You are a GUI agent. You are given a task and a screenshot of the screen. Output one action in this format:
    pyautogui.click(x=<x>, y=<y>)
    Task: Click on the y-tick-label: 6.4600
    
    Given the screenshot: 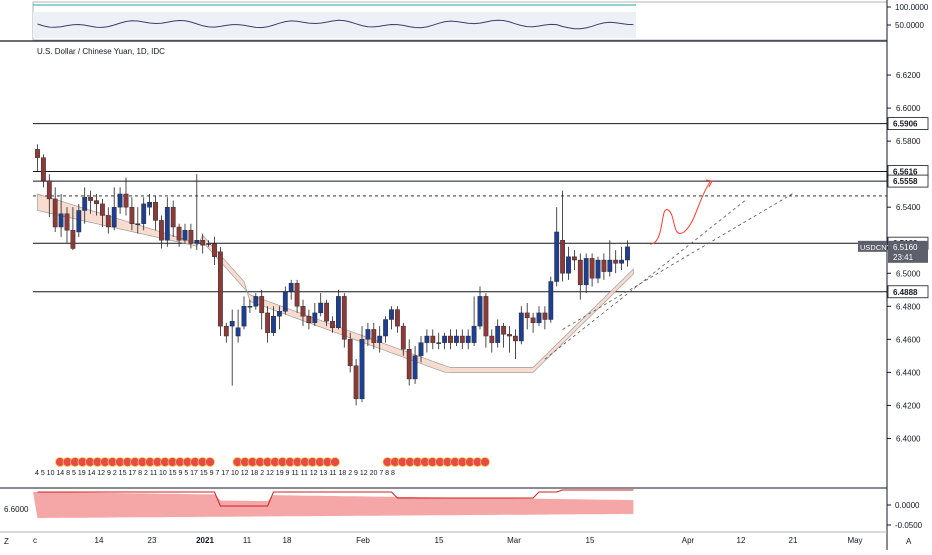 What is the action you would take?
    pyautogui.click(x=908, y=339)
    